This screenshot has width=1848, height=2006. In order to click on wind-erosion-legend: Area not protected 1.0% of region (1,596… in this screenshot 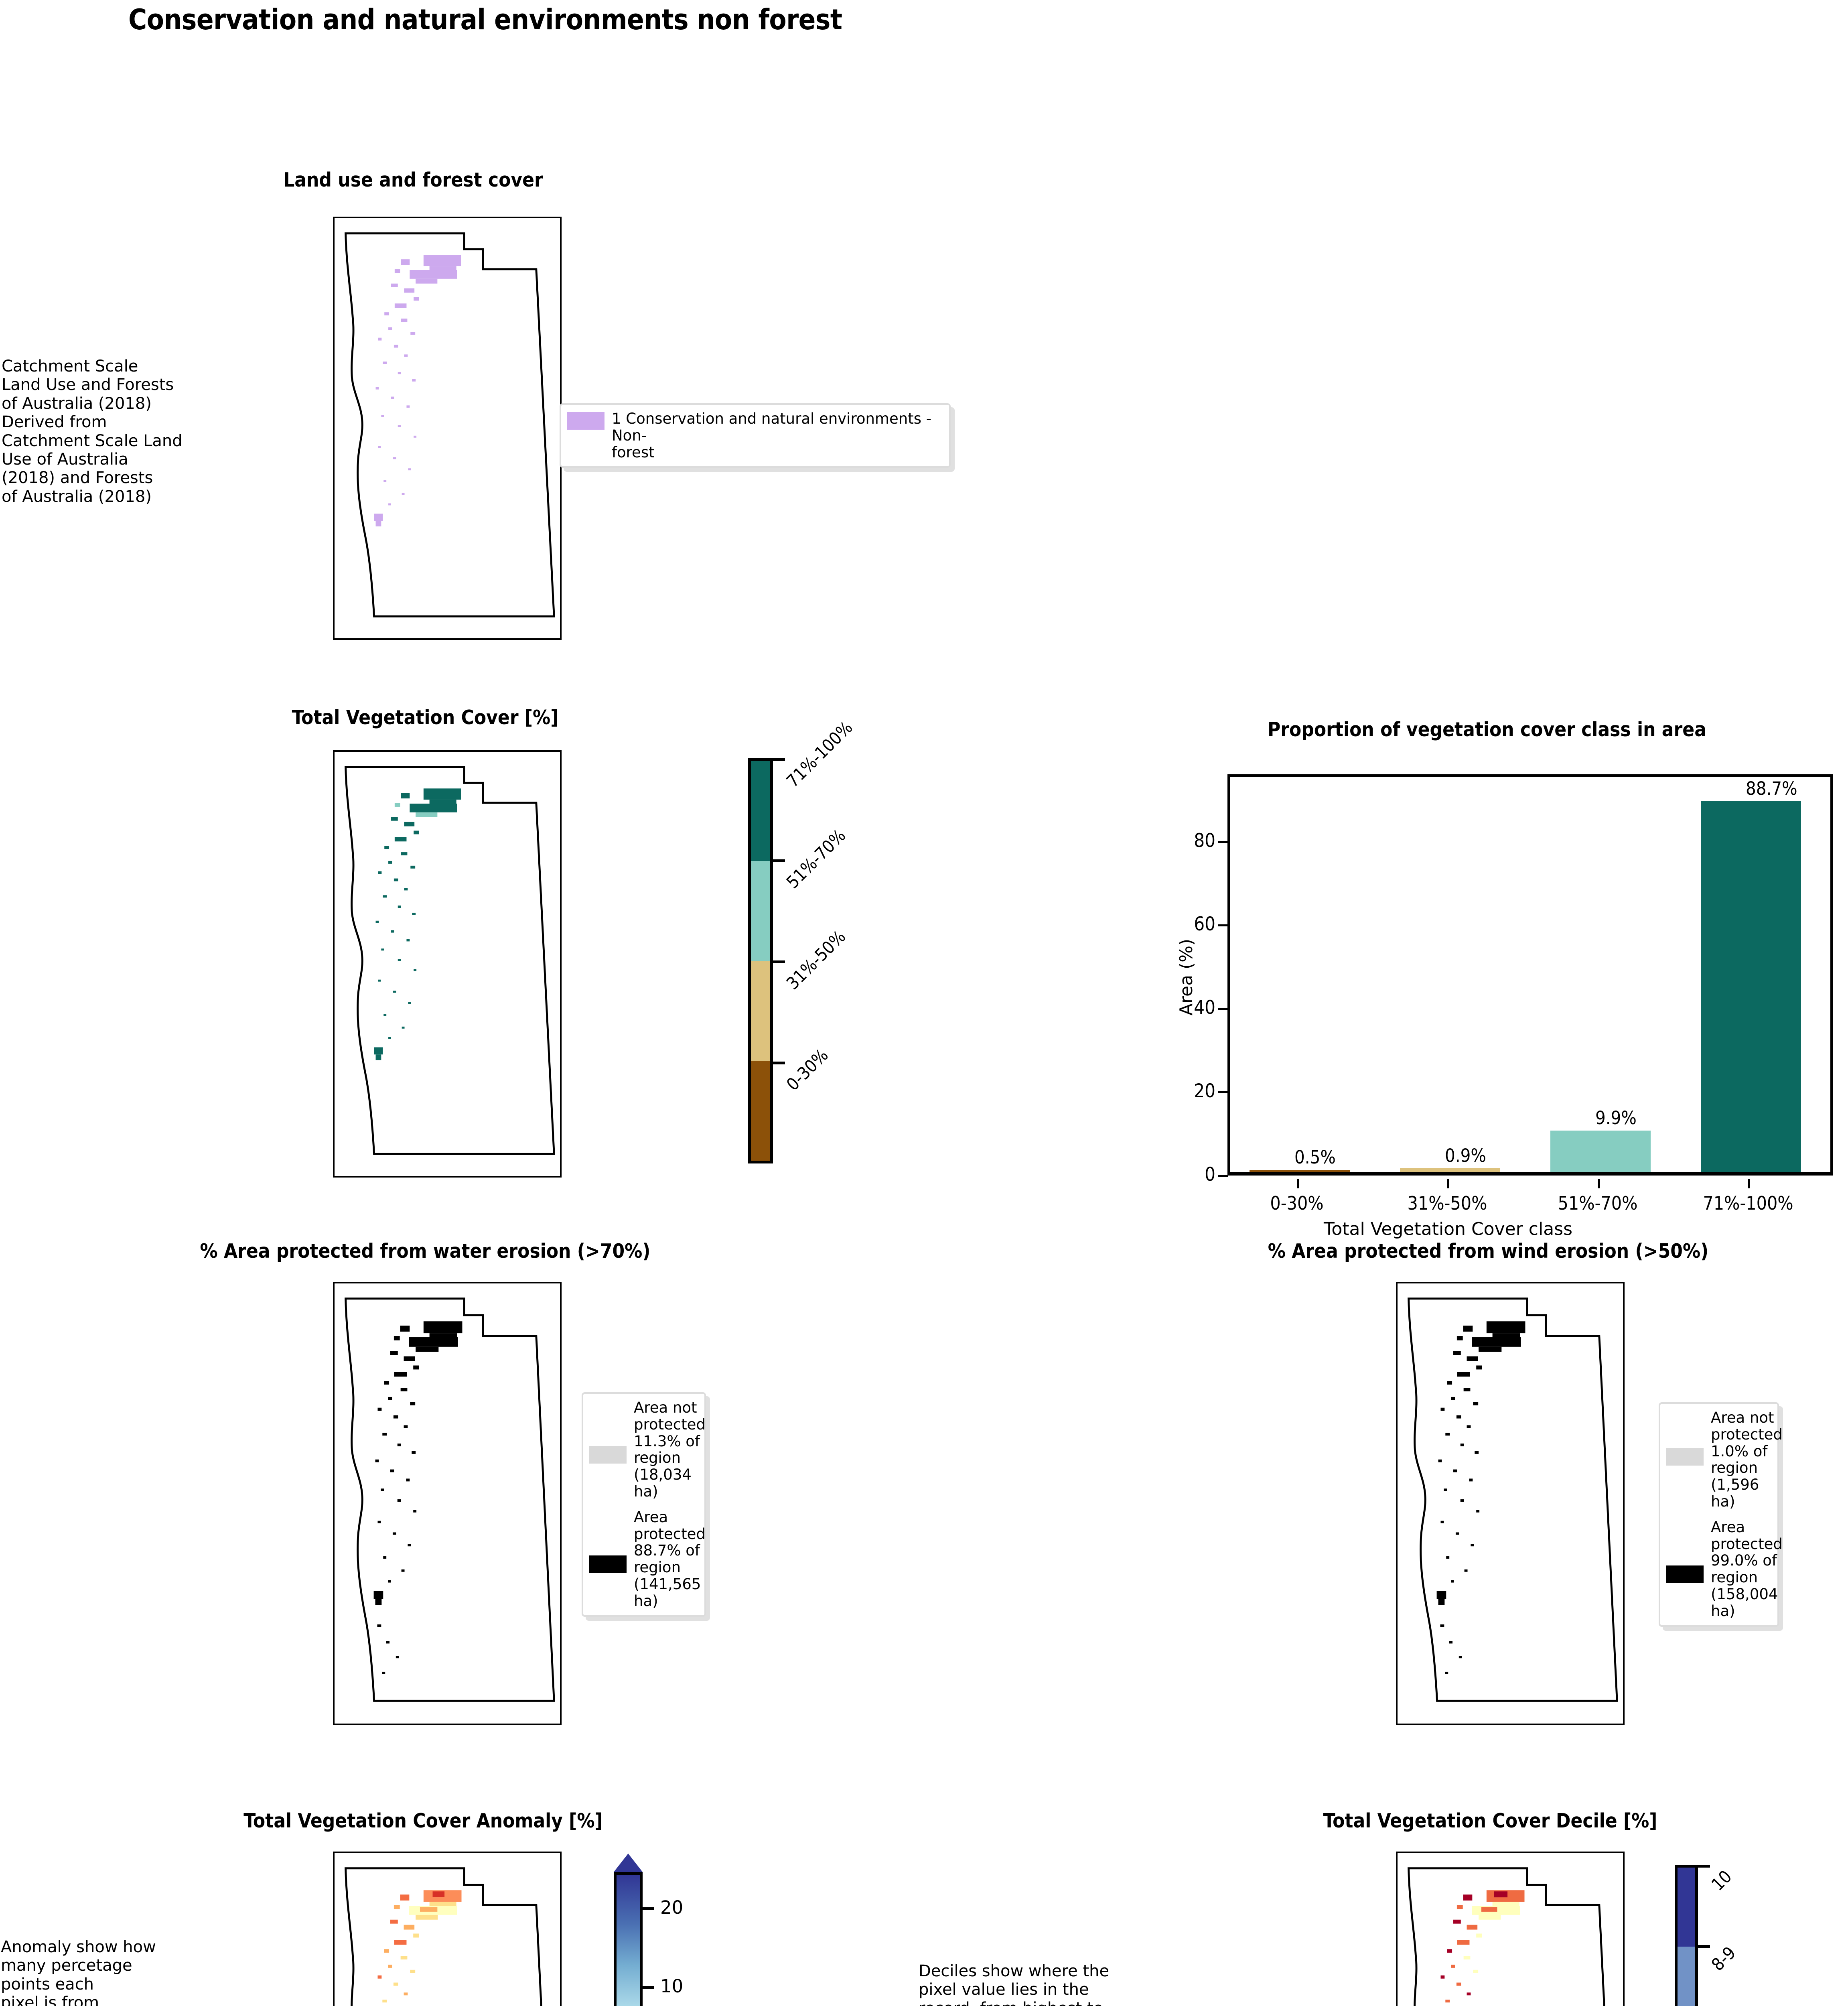, I will do `click(1721, 1515)`.